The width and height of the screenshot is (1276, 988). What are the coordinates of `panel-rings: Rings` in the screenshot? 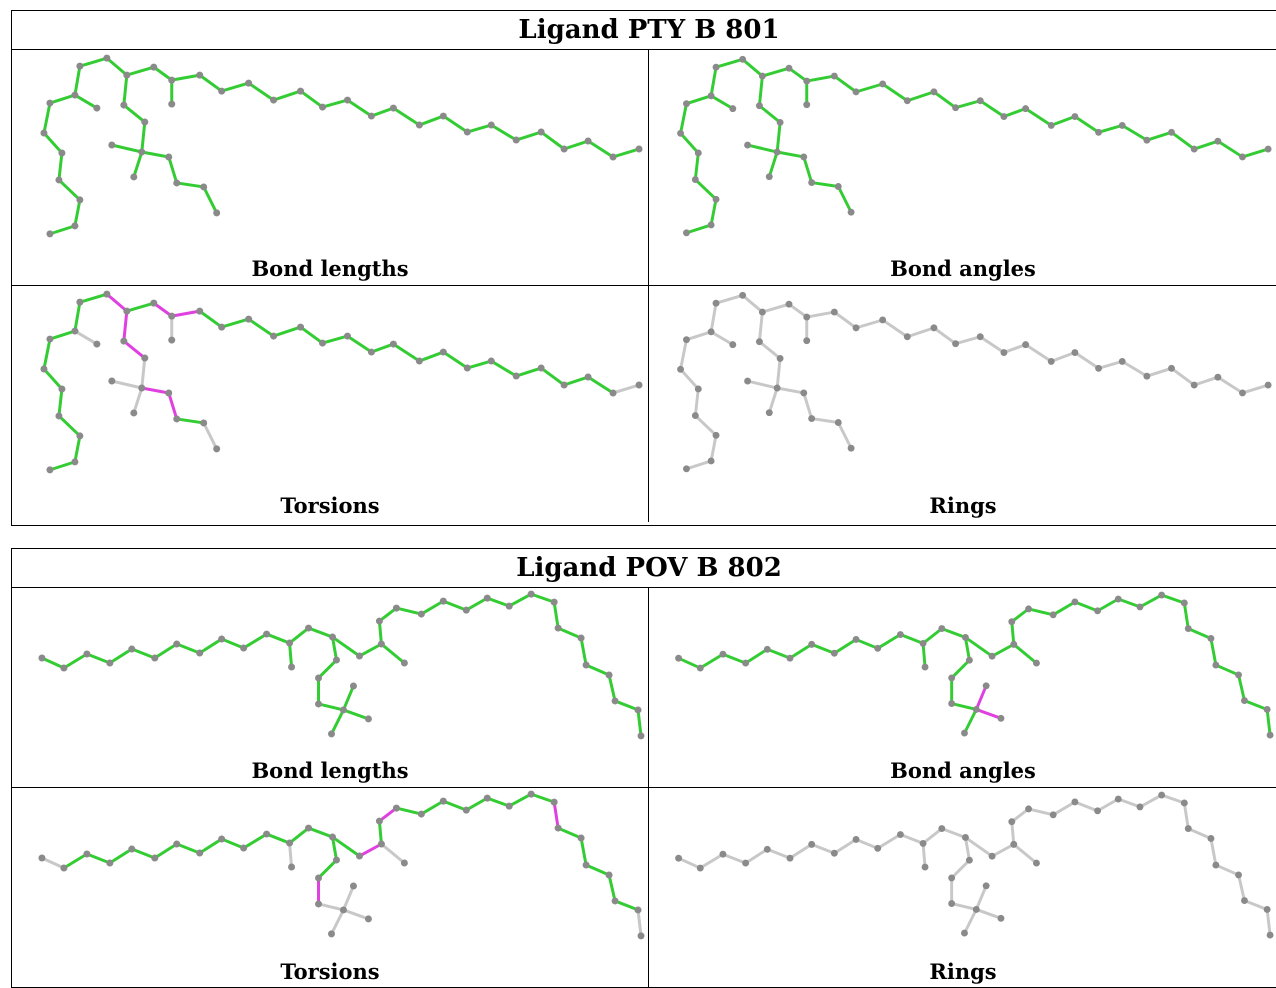 It's located at (962, 404).